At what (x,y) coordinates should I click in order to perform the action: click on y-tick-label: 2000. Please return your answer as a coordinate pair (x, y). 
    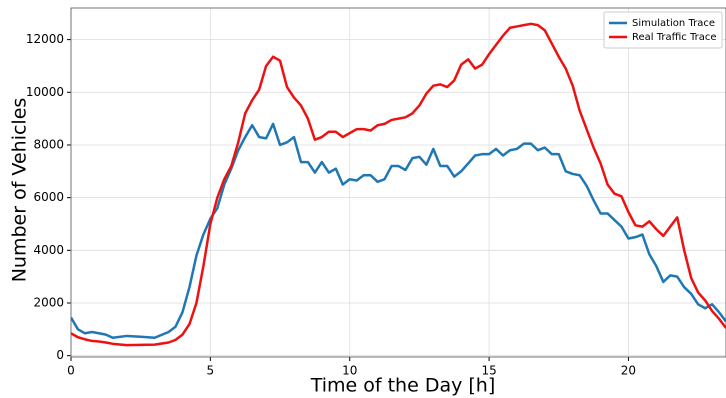
    Looking at the image, I should click on (48, 303).